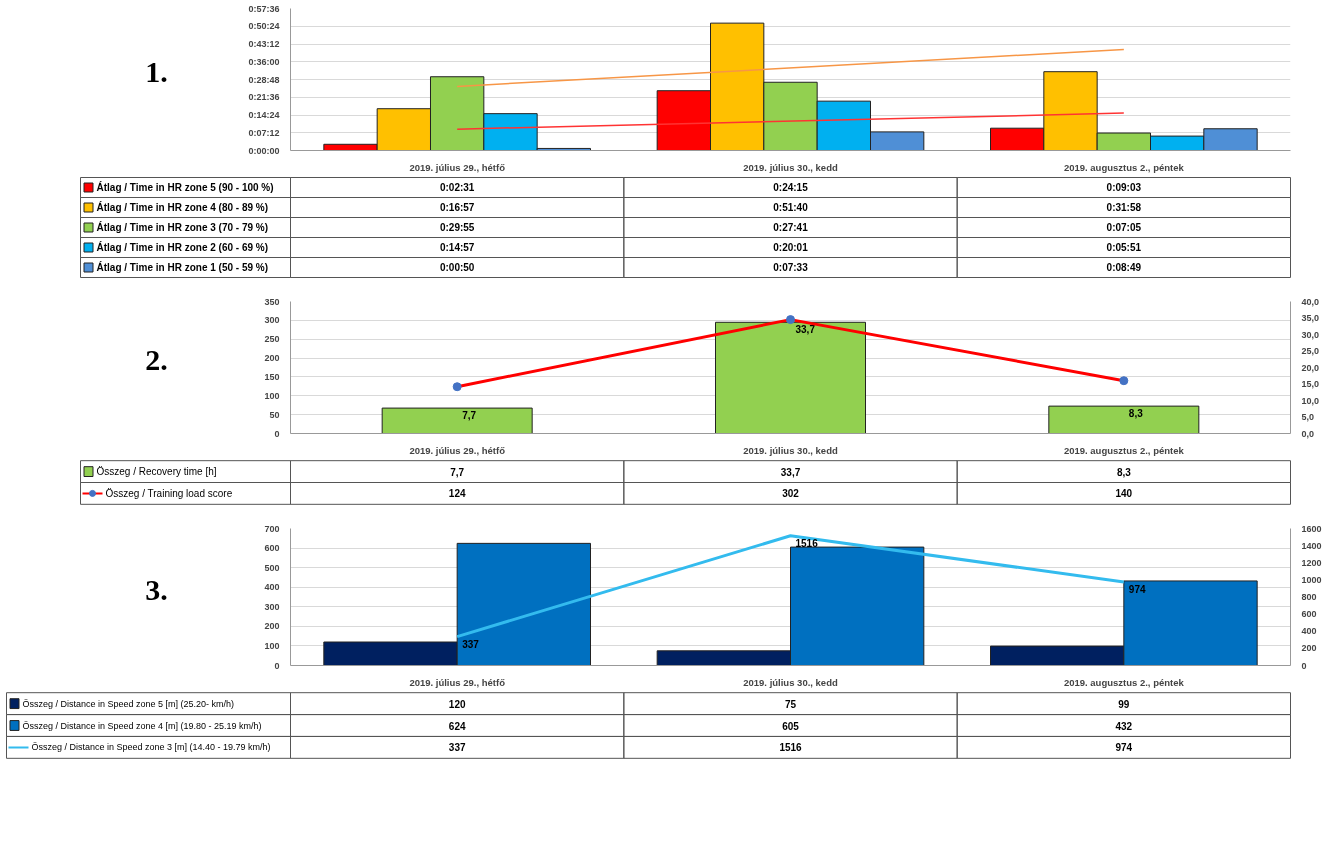 The image size is (1343, 850). Describe the element at coordinates (128, 703) in the screenshot. I see `legend-label: Összeg / Distance in Speed zone 5 [m] (25.20- km/h)` at that location.